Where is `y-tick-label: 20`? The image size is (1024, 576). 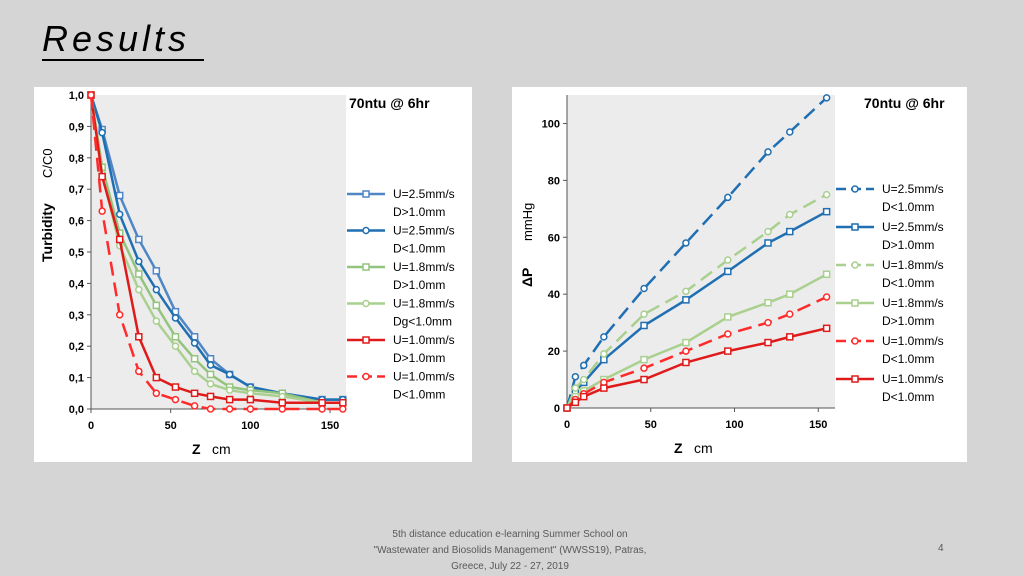 y-tick-label: 20 is located at coordinates (554, 352).